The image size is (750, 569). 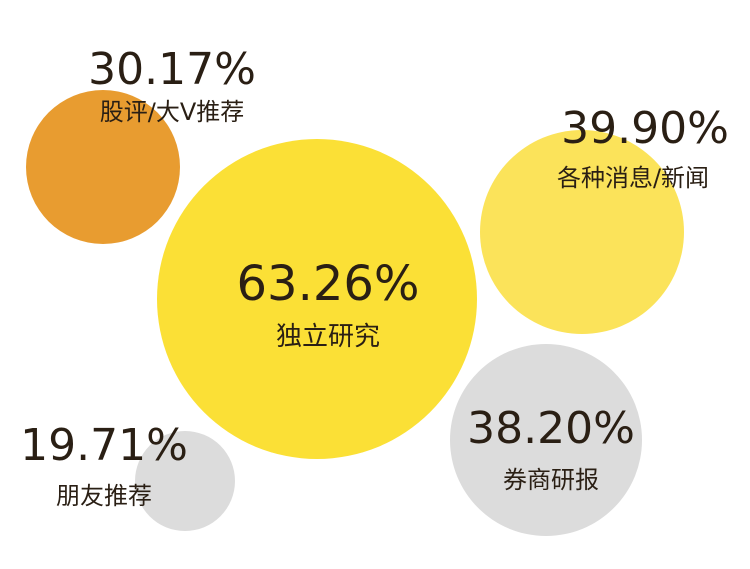 What do you see at coordinates (104, 445) in the screenshot?
I see `bubble-value-label-4: 19.71%` at bounding box center [104, 445].